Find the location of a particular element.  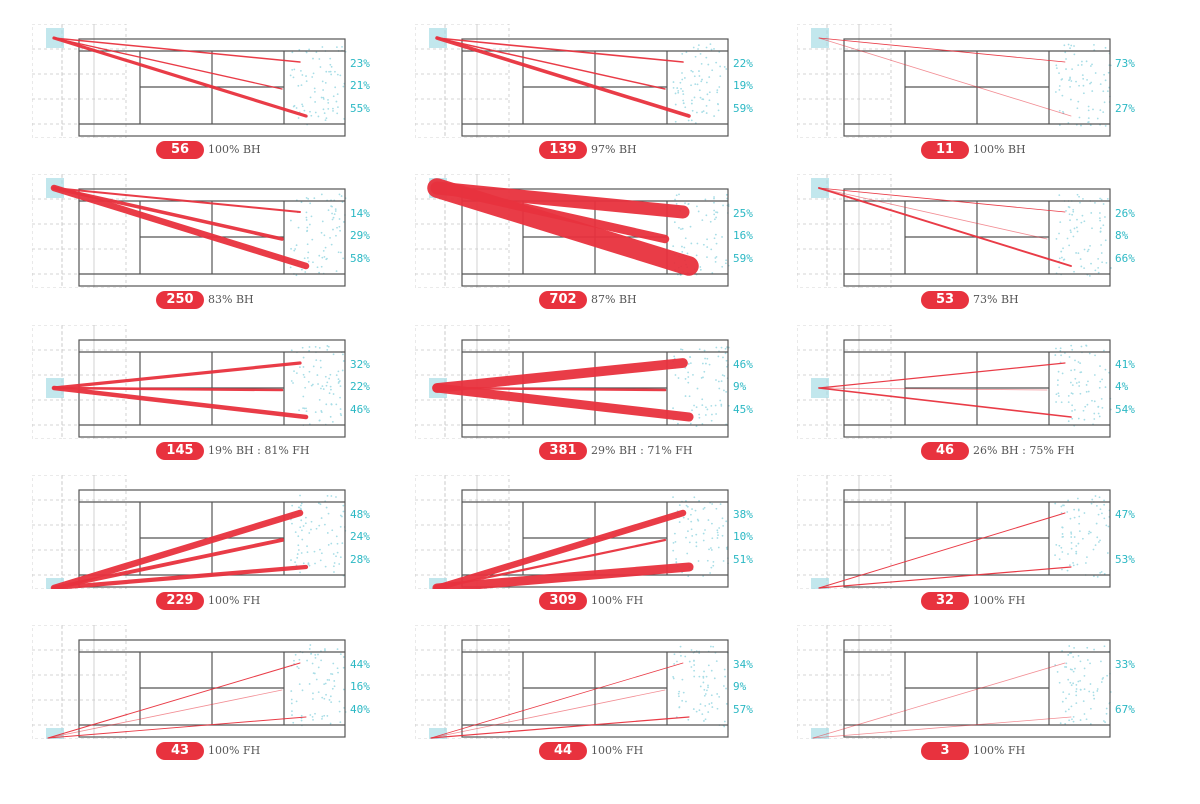

shot-percentage-label: 67% is located at coordinates (1125, 709).